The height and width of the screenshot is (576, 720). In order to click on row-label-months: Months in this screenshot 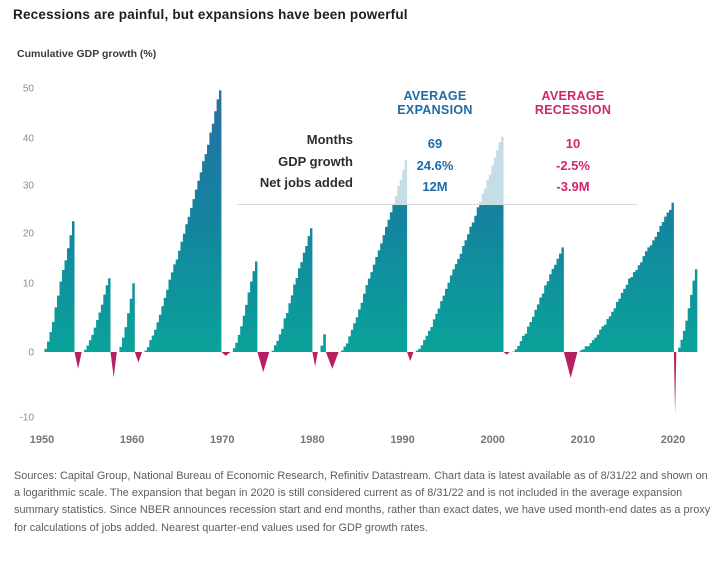, I will do `click(329, 139)`.